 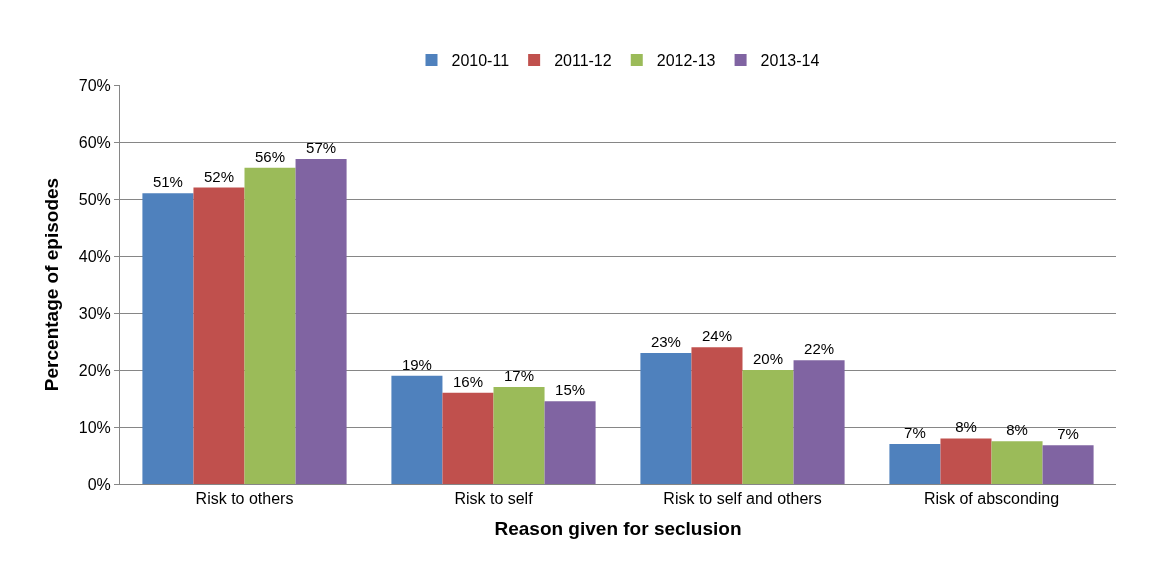 I want to click on x-tick-label: Risk to self and others, so click(x=742, y=499).